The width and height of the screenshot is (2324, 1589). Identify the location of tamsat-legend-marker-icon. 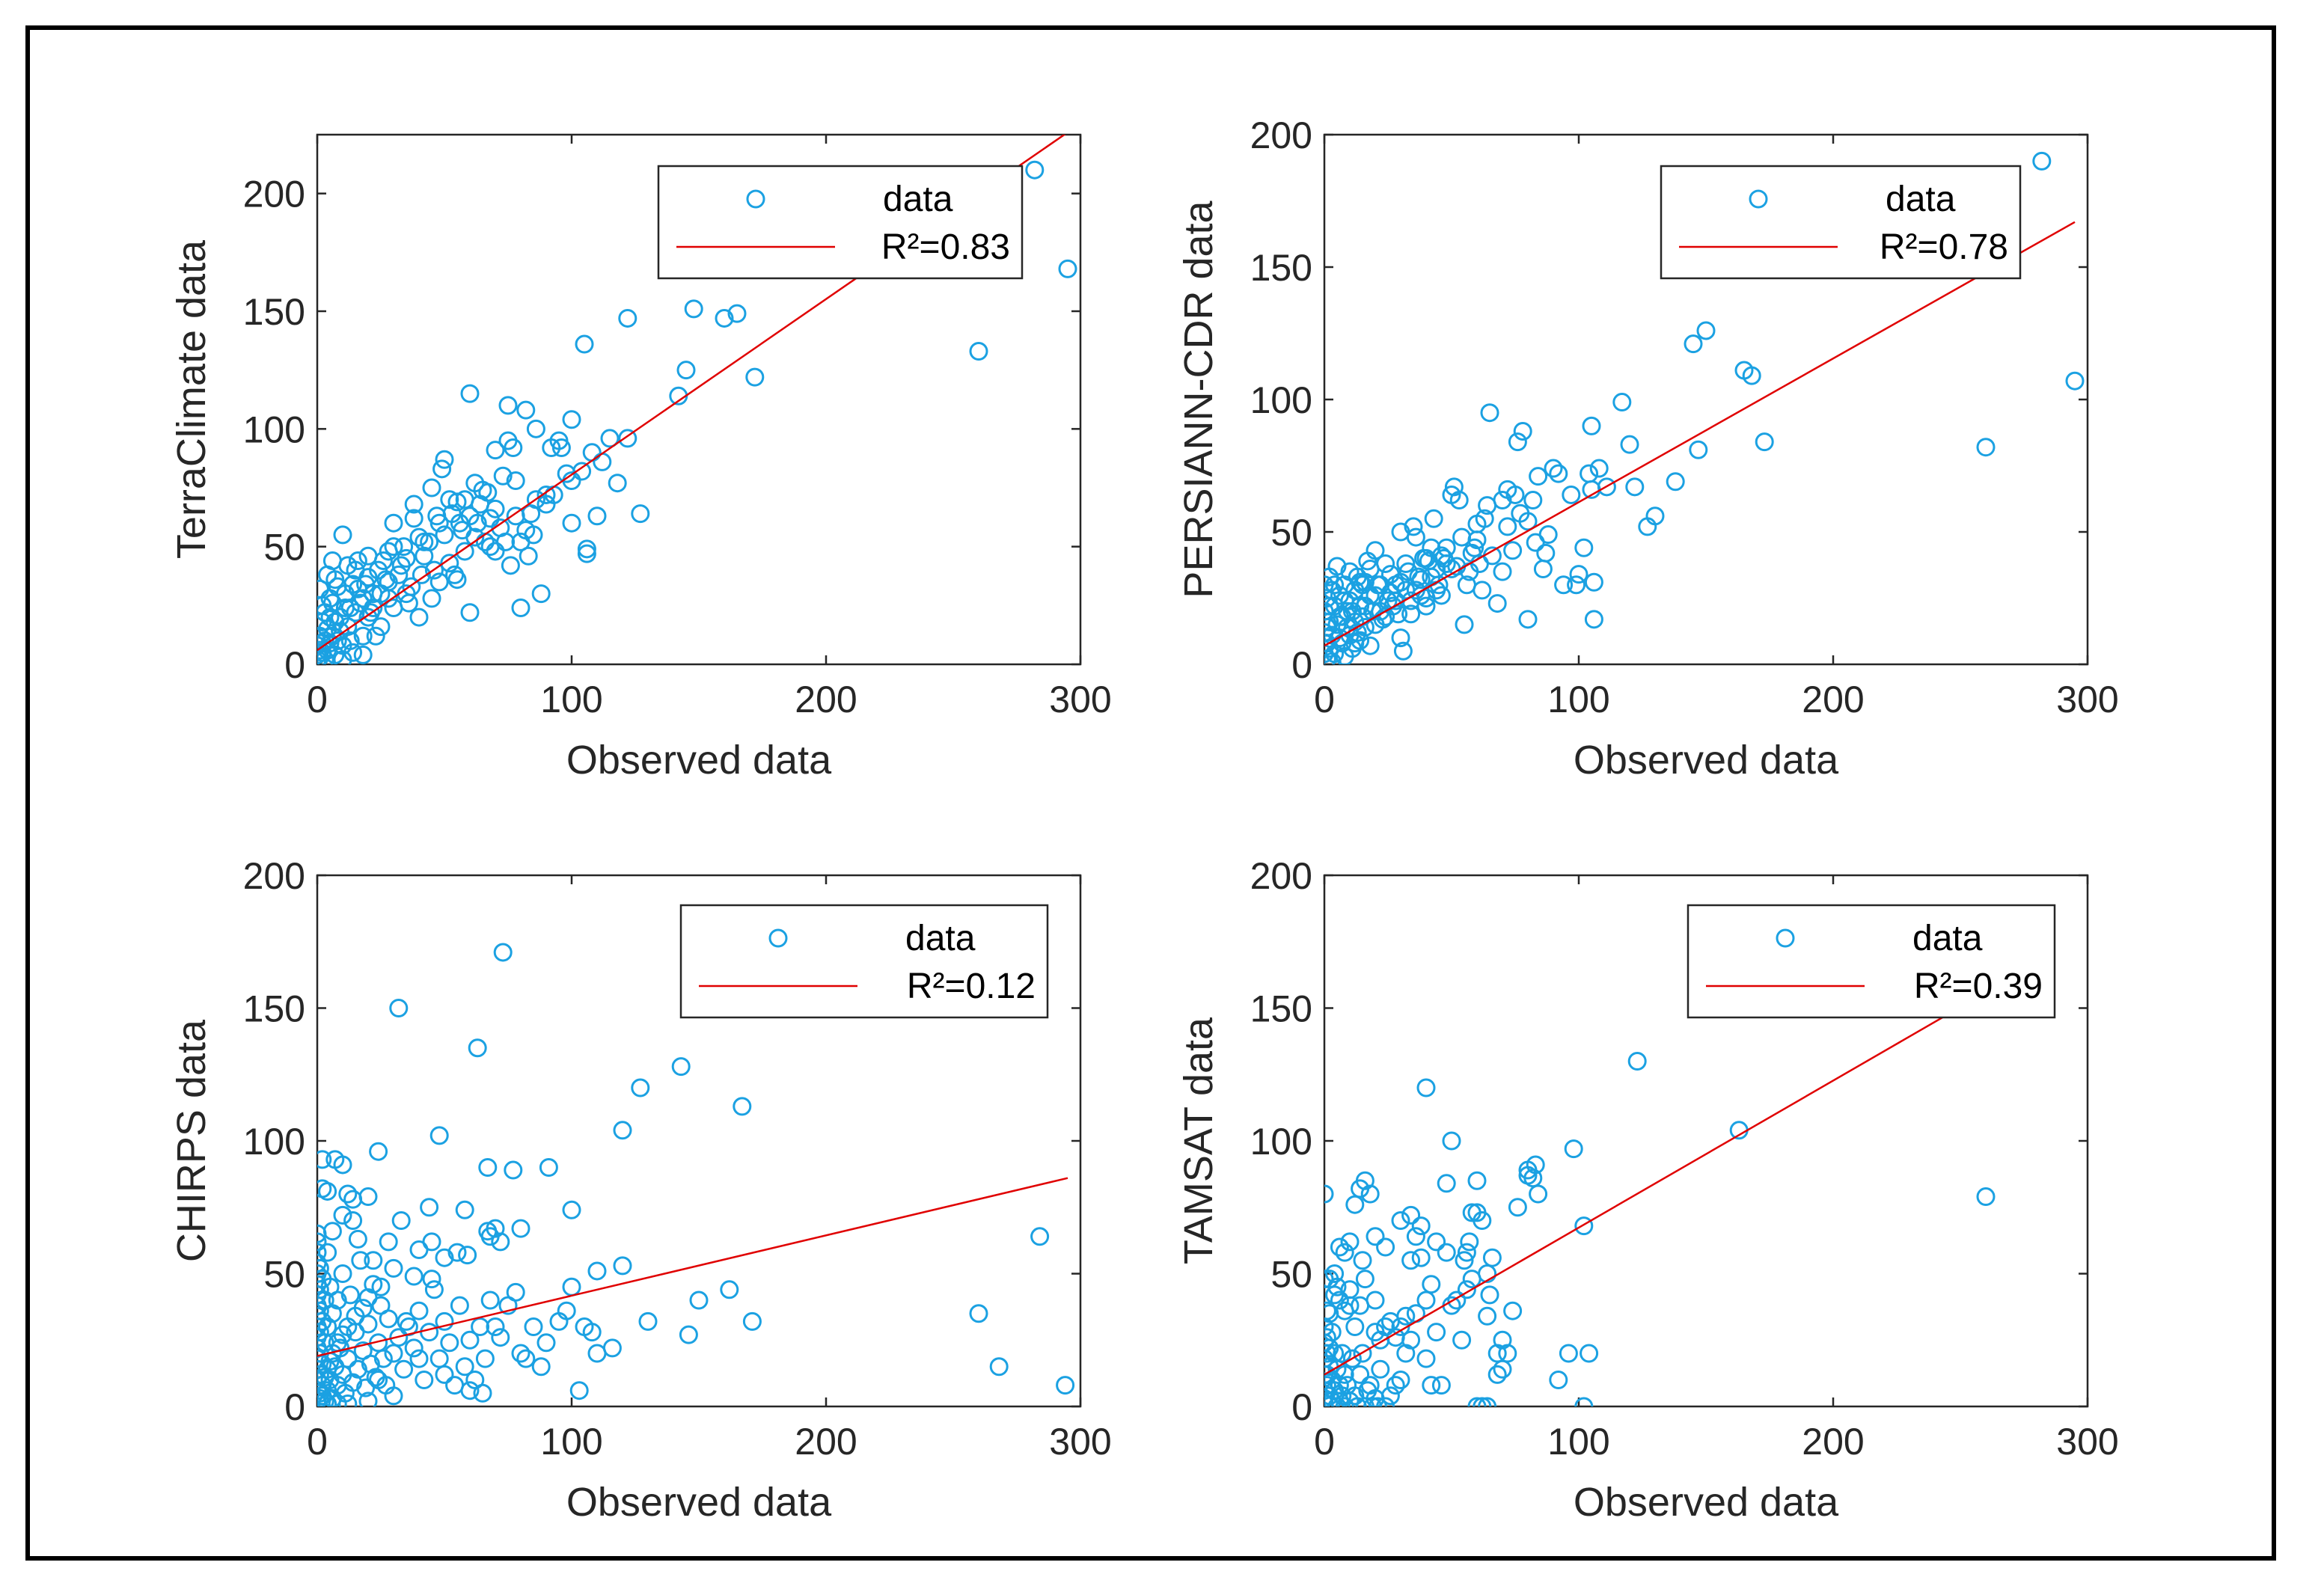
(1785, 938).